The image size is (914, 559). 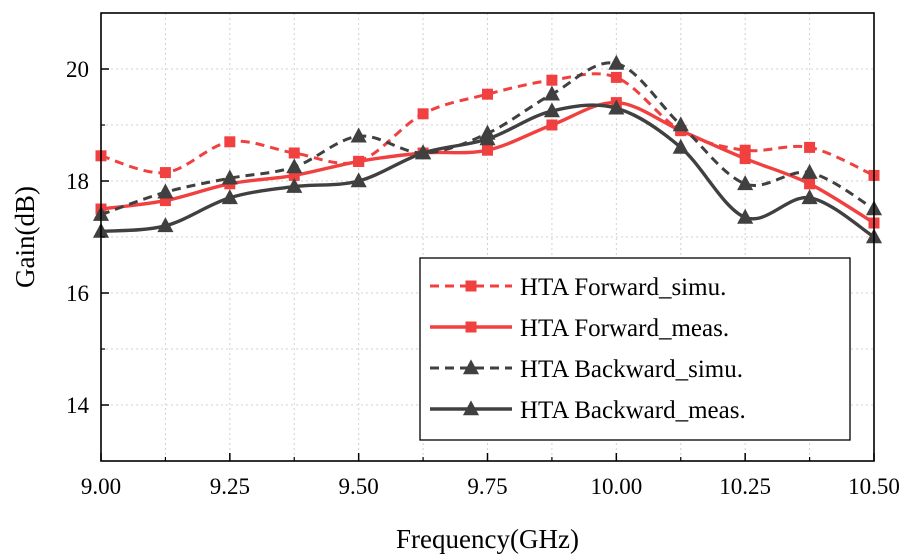 I want to click on x-tick-label: 10.00, so click(x=616, y=486).